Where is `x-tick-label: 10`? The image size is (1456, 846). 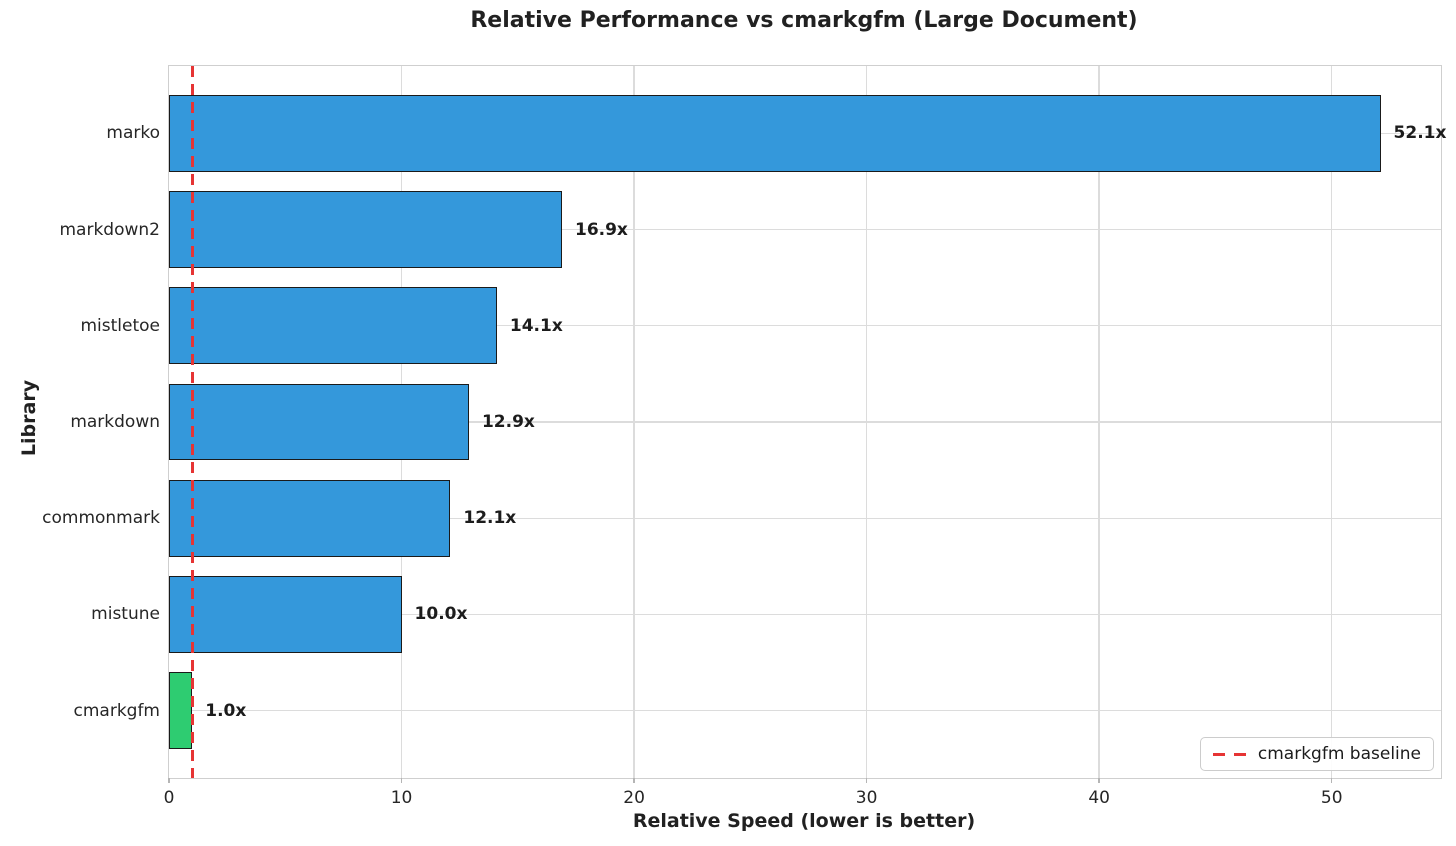
x-tick-label: 10 is located at coordinates (401, 798).